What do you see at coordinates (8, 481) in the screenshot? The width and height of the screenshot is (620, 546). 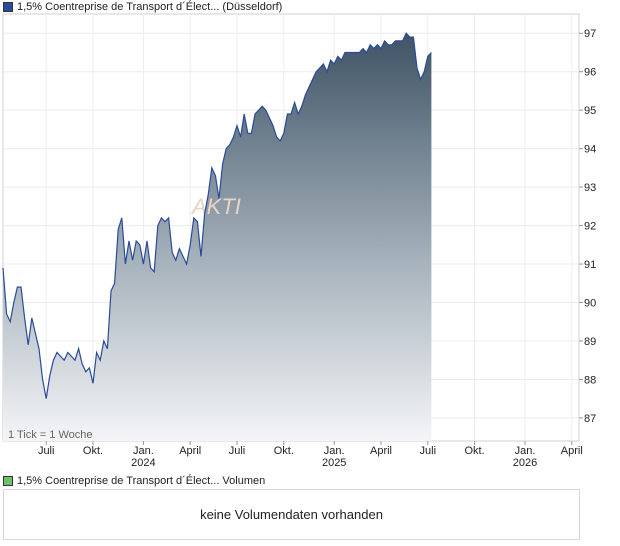 I see `volume-legend-swatch` at bounding box center [8, 481].